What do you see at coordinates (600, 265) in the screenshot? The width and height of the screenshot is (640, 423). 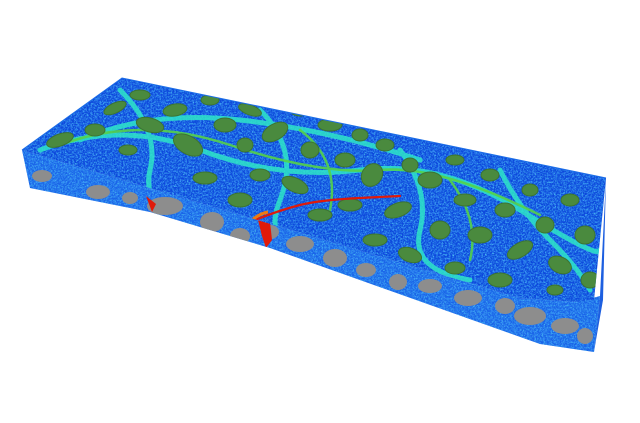 I see `slab-end-face` at bounding box center [600, 265].